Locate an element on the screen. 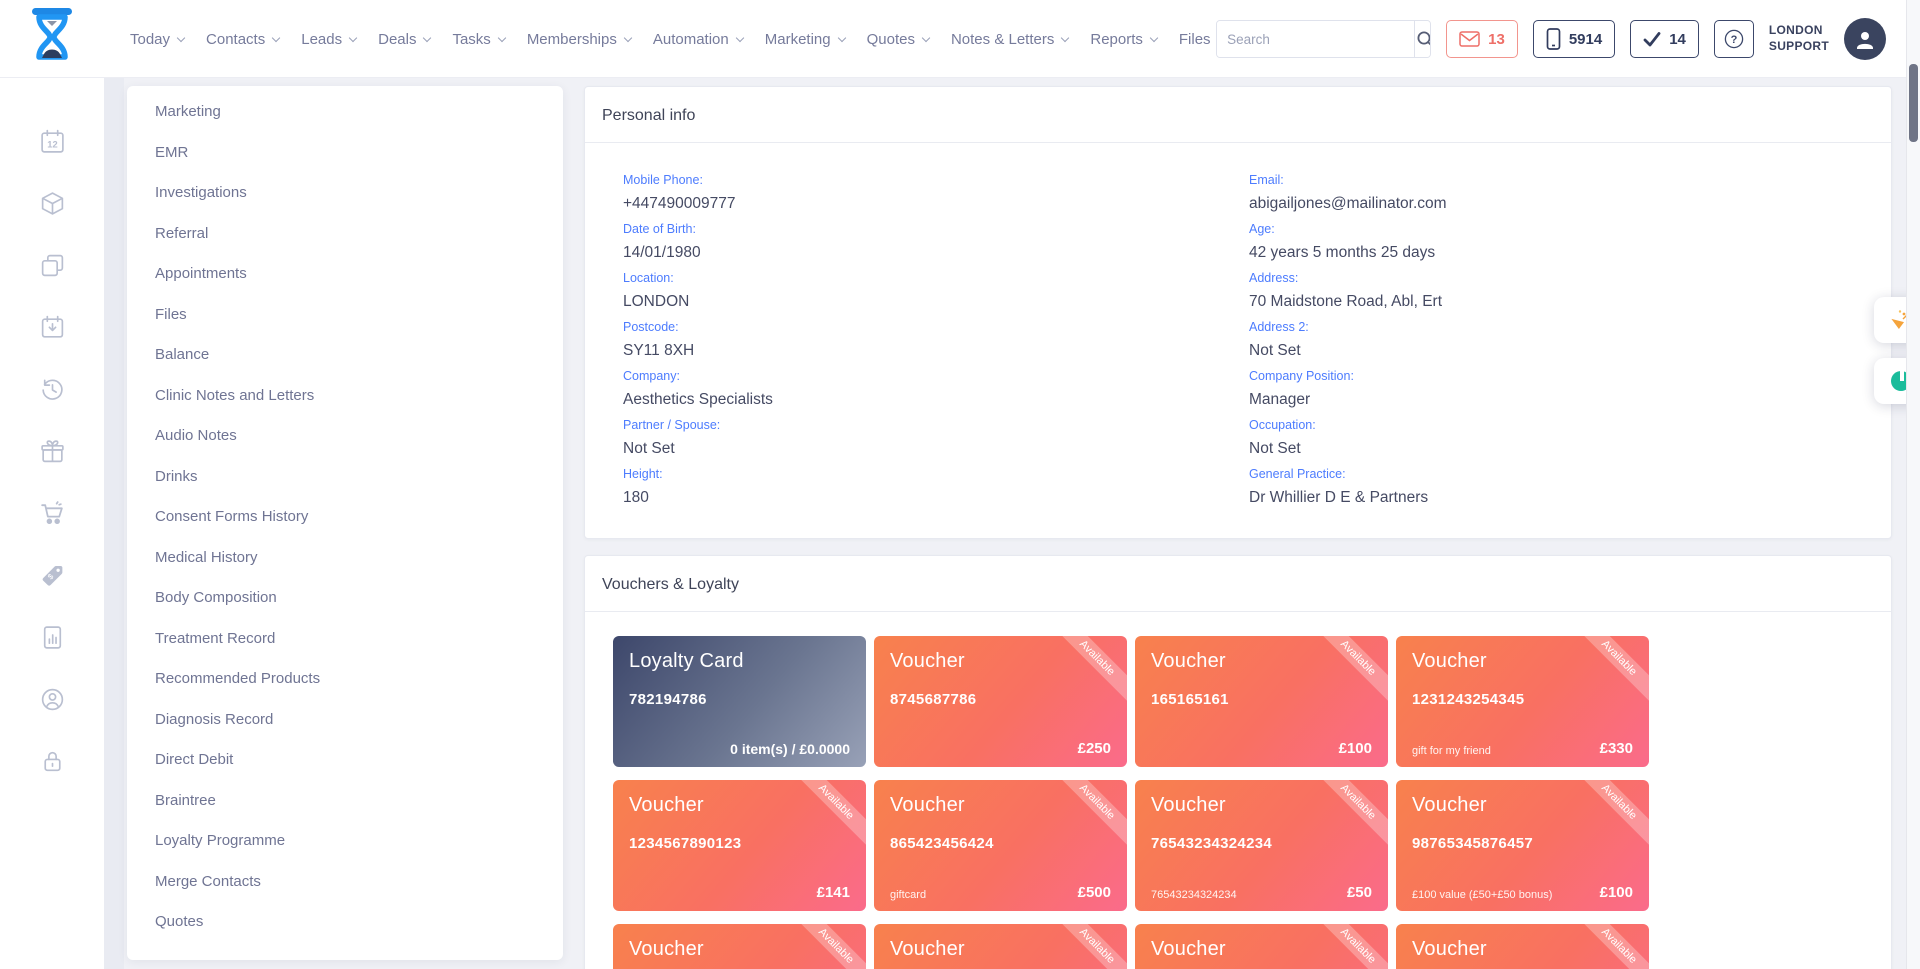  sidebar-item-files: Files is located at coordinates (171, 314).